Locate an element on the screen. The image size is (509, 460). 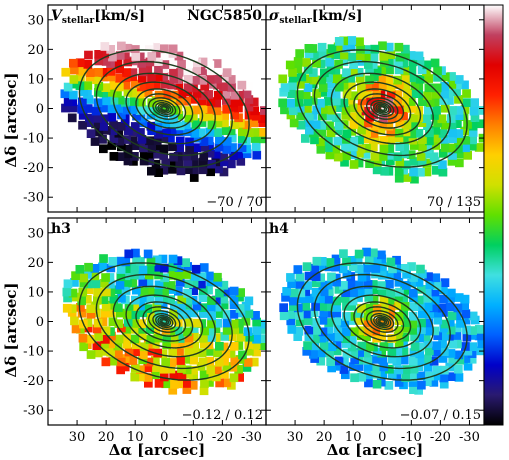
panel-title-dispersion: σstellar[km/s] is located at coordinates (315, 17).